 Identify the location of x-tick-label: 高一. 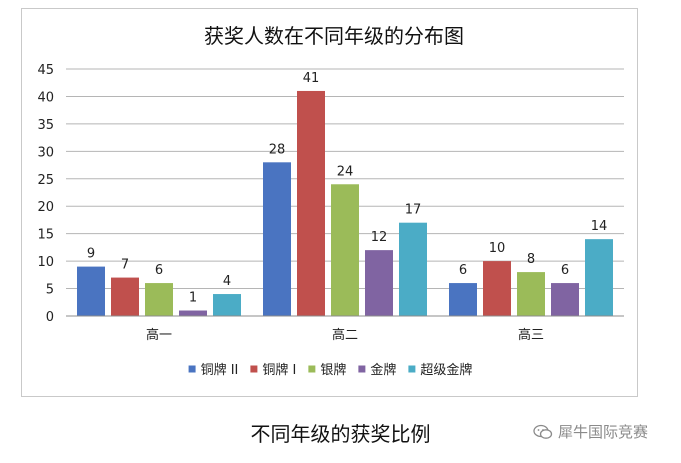
(159, 335).